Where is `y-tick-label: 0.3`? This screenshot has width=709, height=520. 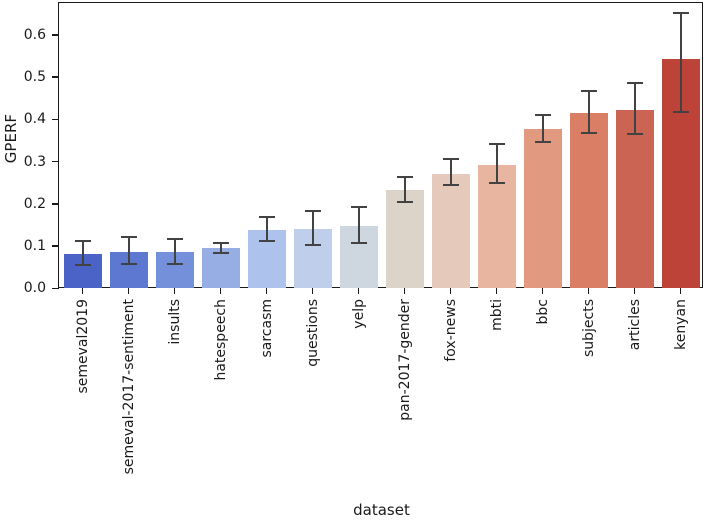
y-tick-label: 0.3 is located at coordinates (34, 161).